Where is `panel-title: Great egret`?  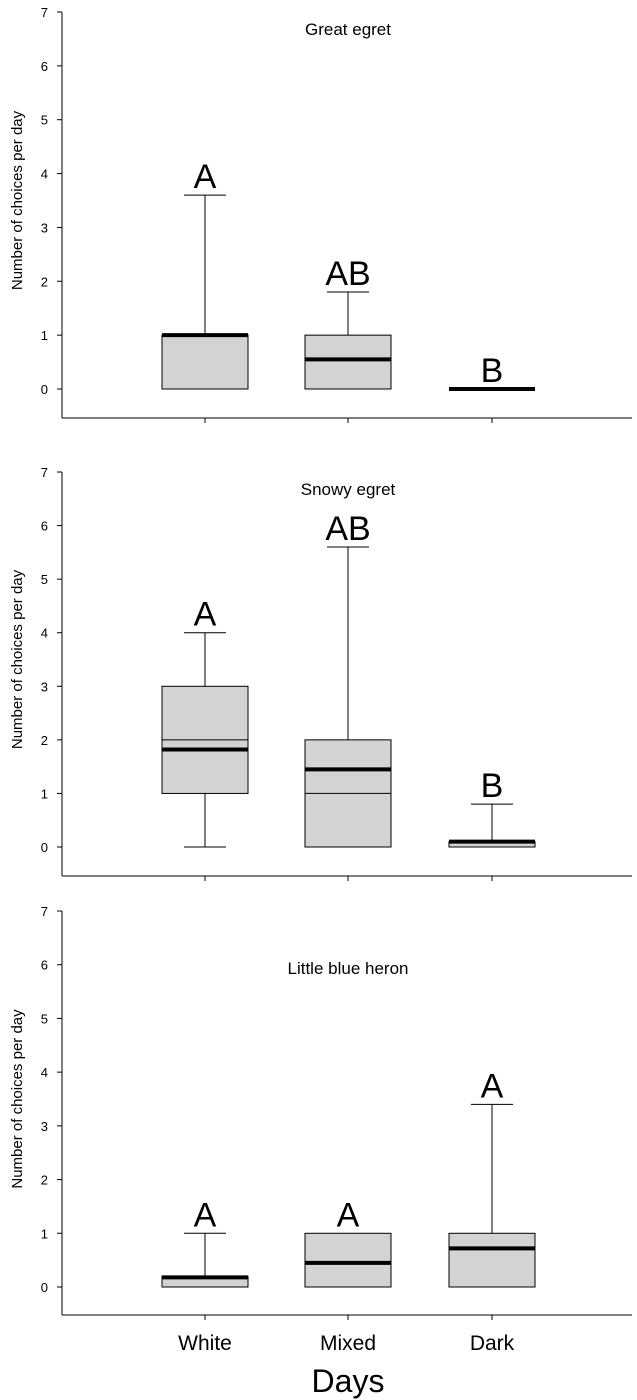
panel-title: Great egret is located at coordinates (348, 29).